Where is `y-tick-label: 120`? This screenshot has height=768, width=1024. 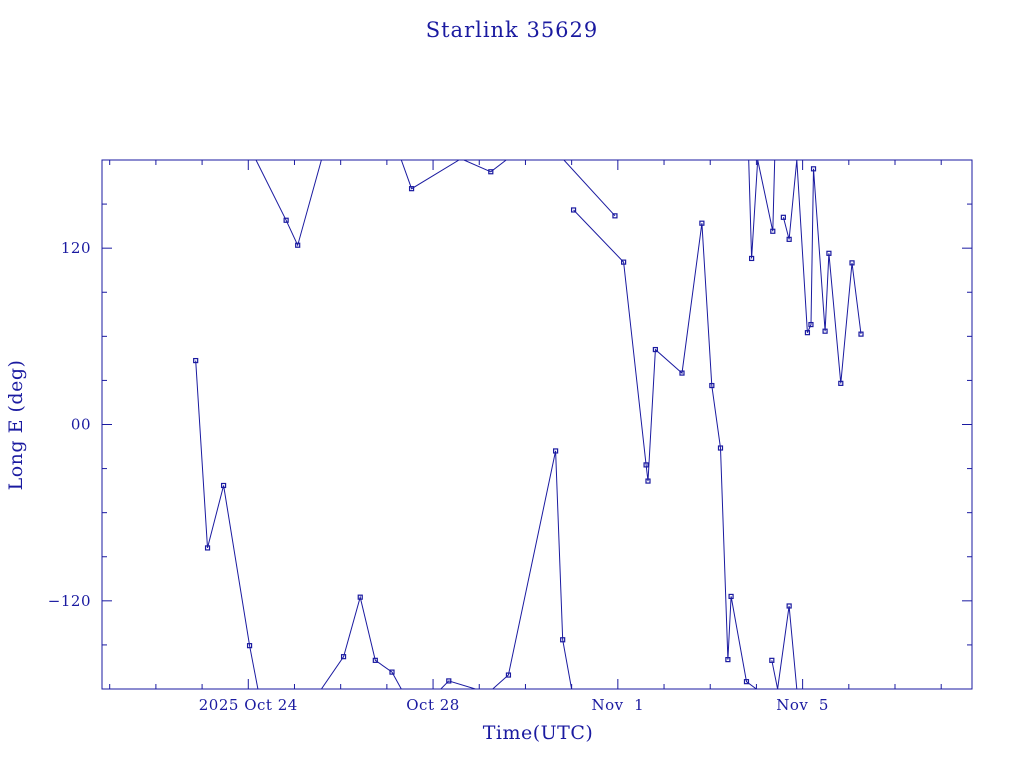 y-tick-label: 120 is located at coordinates (76, 248).